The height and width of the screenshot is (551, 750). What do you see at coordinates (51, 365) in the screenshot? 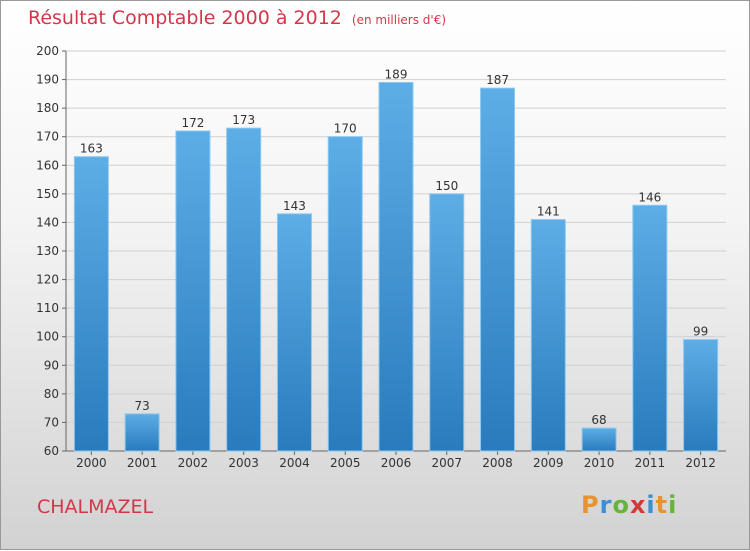
I see `y-tick-label: 90` at bounding box center [51, 365].